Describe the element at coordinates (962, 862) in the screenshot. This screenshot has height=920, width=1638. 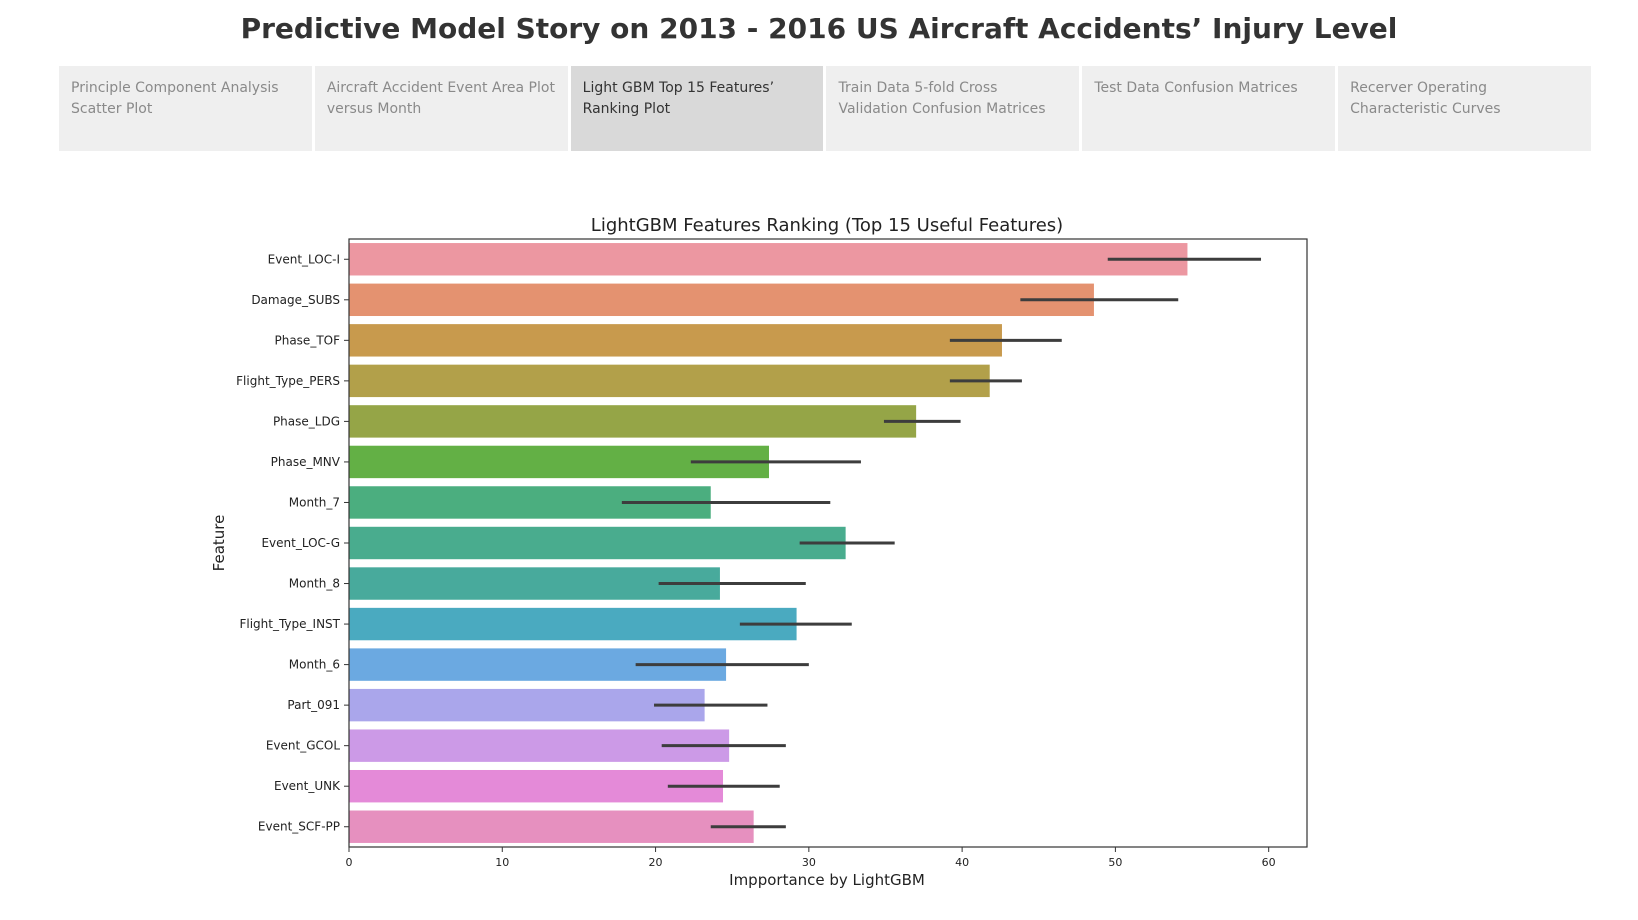
I see `x-tick-label: 40` at that location.